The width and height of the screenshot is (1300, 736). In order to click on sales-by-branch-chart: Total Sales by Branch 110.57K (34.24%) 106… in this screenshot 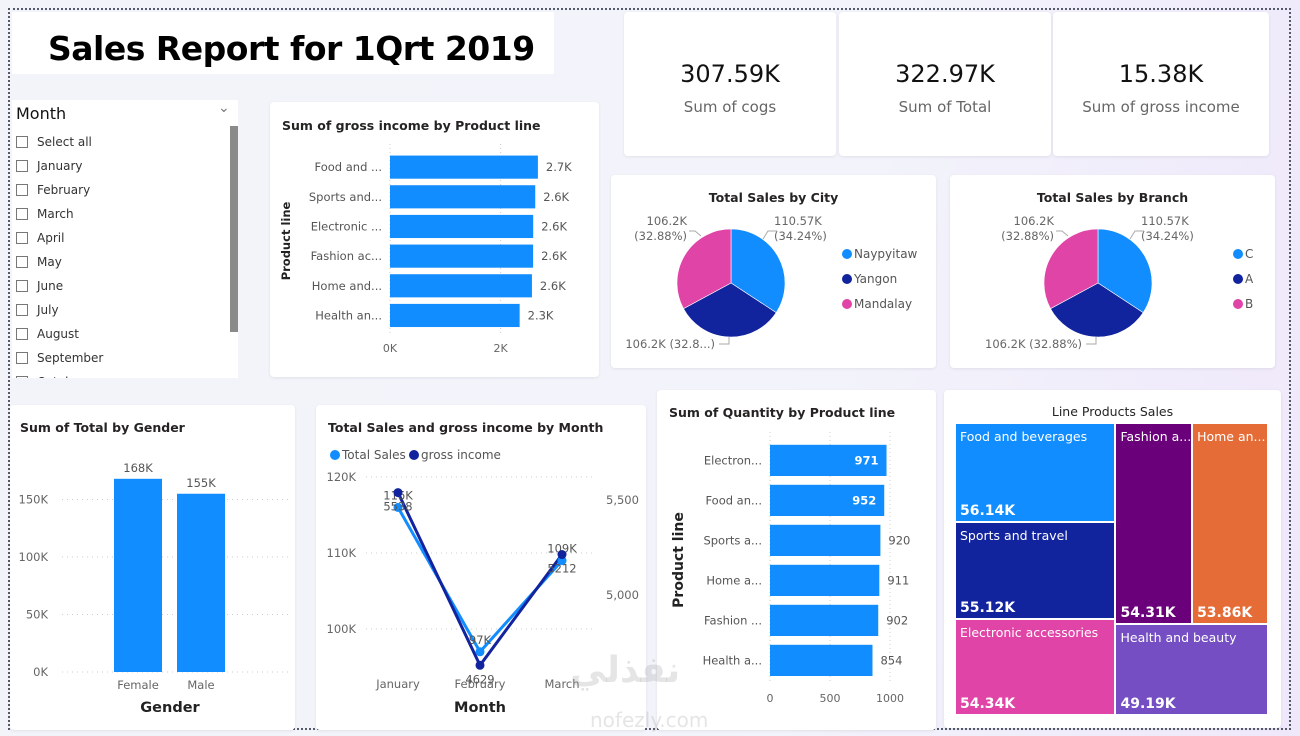, I will do `click(1112, 271)`.